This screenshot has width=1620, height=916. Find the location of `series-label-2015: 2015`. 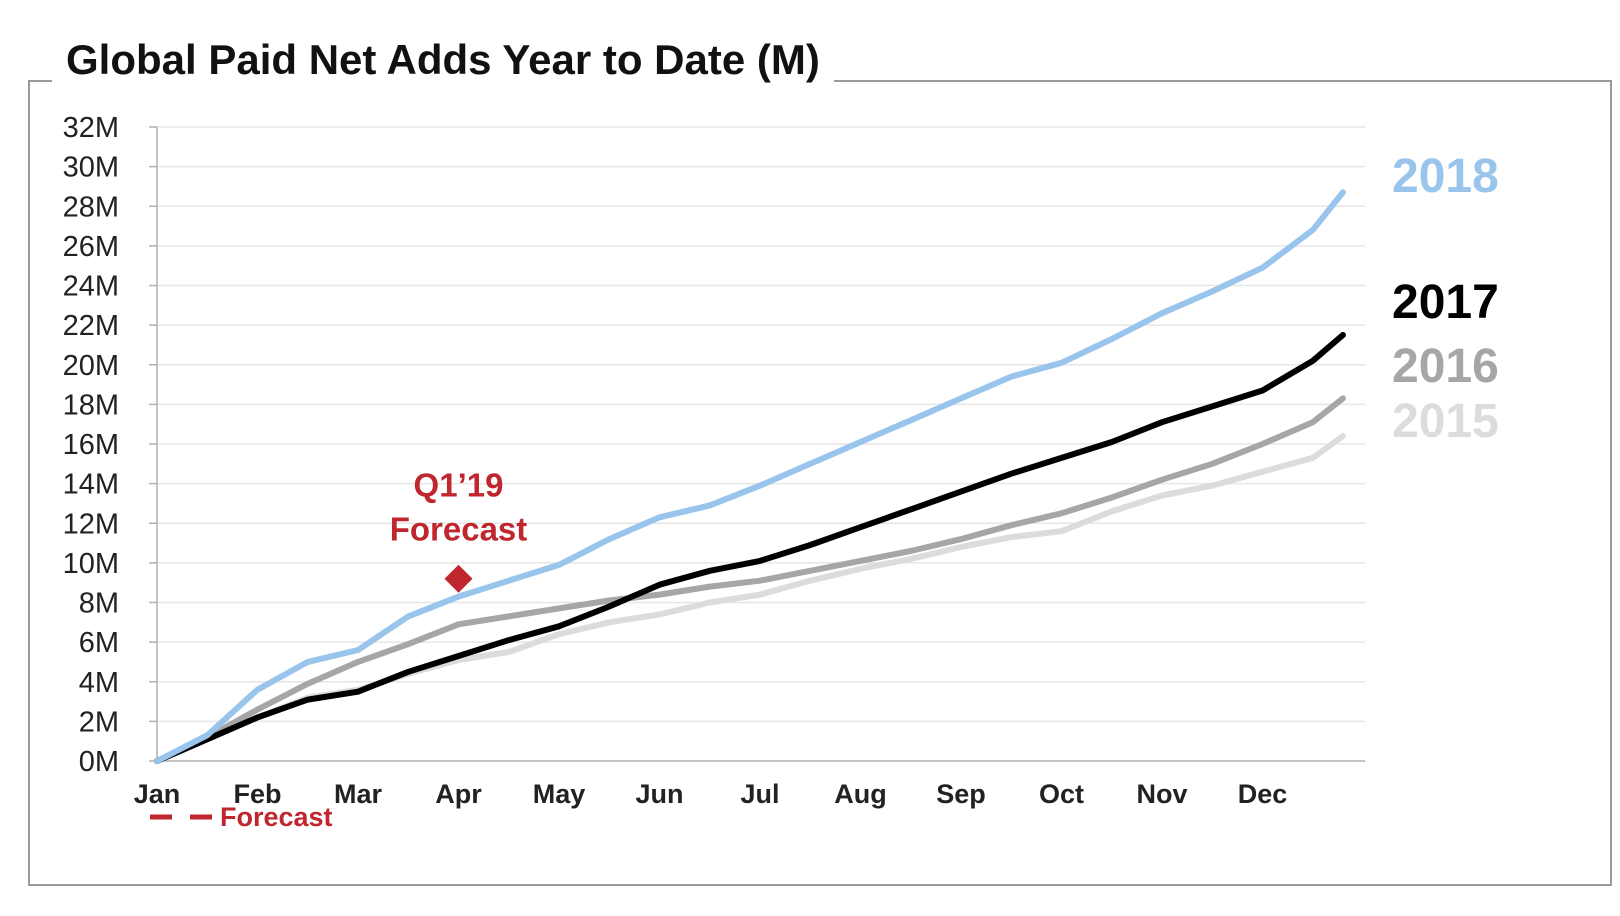

series-label-2015: 2015 is located at coordinates (1445, 421).